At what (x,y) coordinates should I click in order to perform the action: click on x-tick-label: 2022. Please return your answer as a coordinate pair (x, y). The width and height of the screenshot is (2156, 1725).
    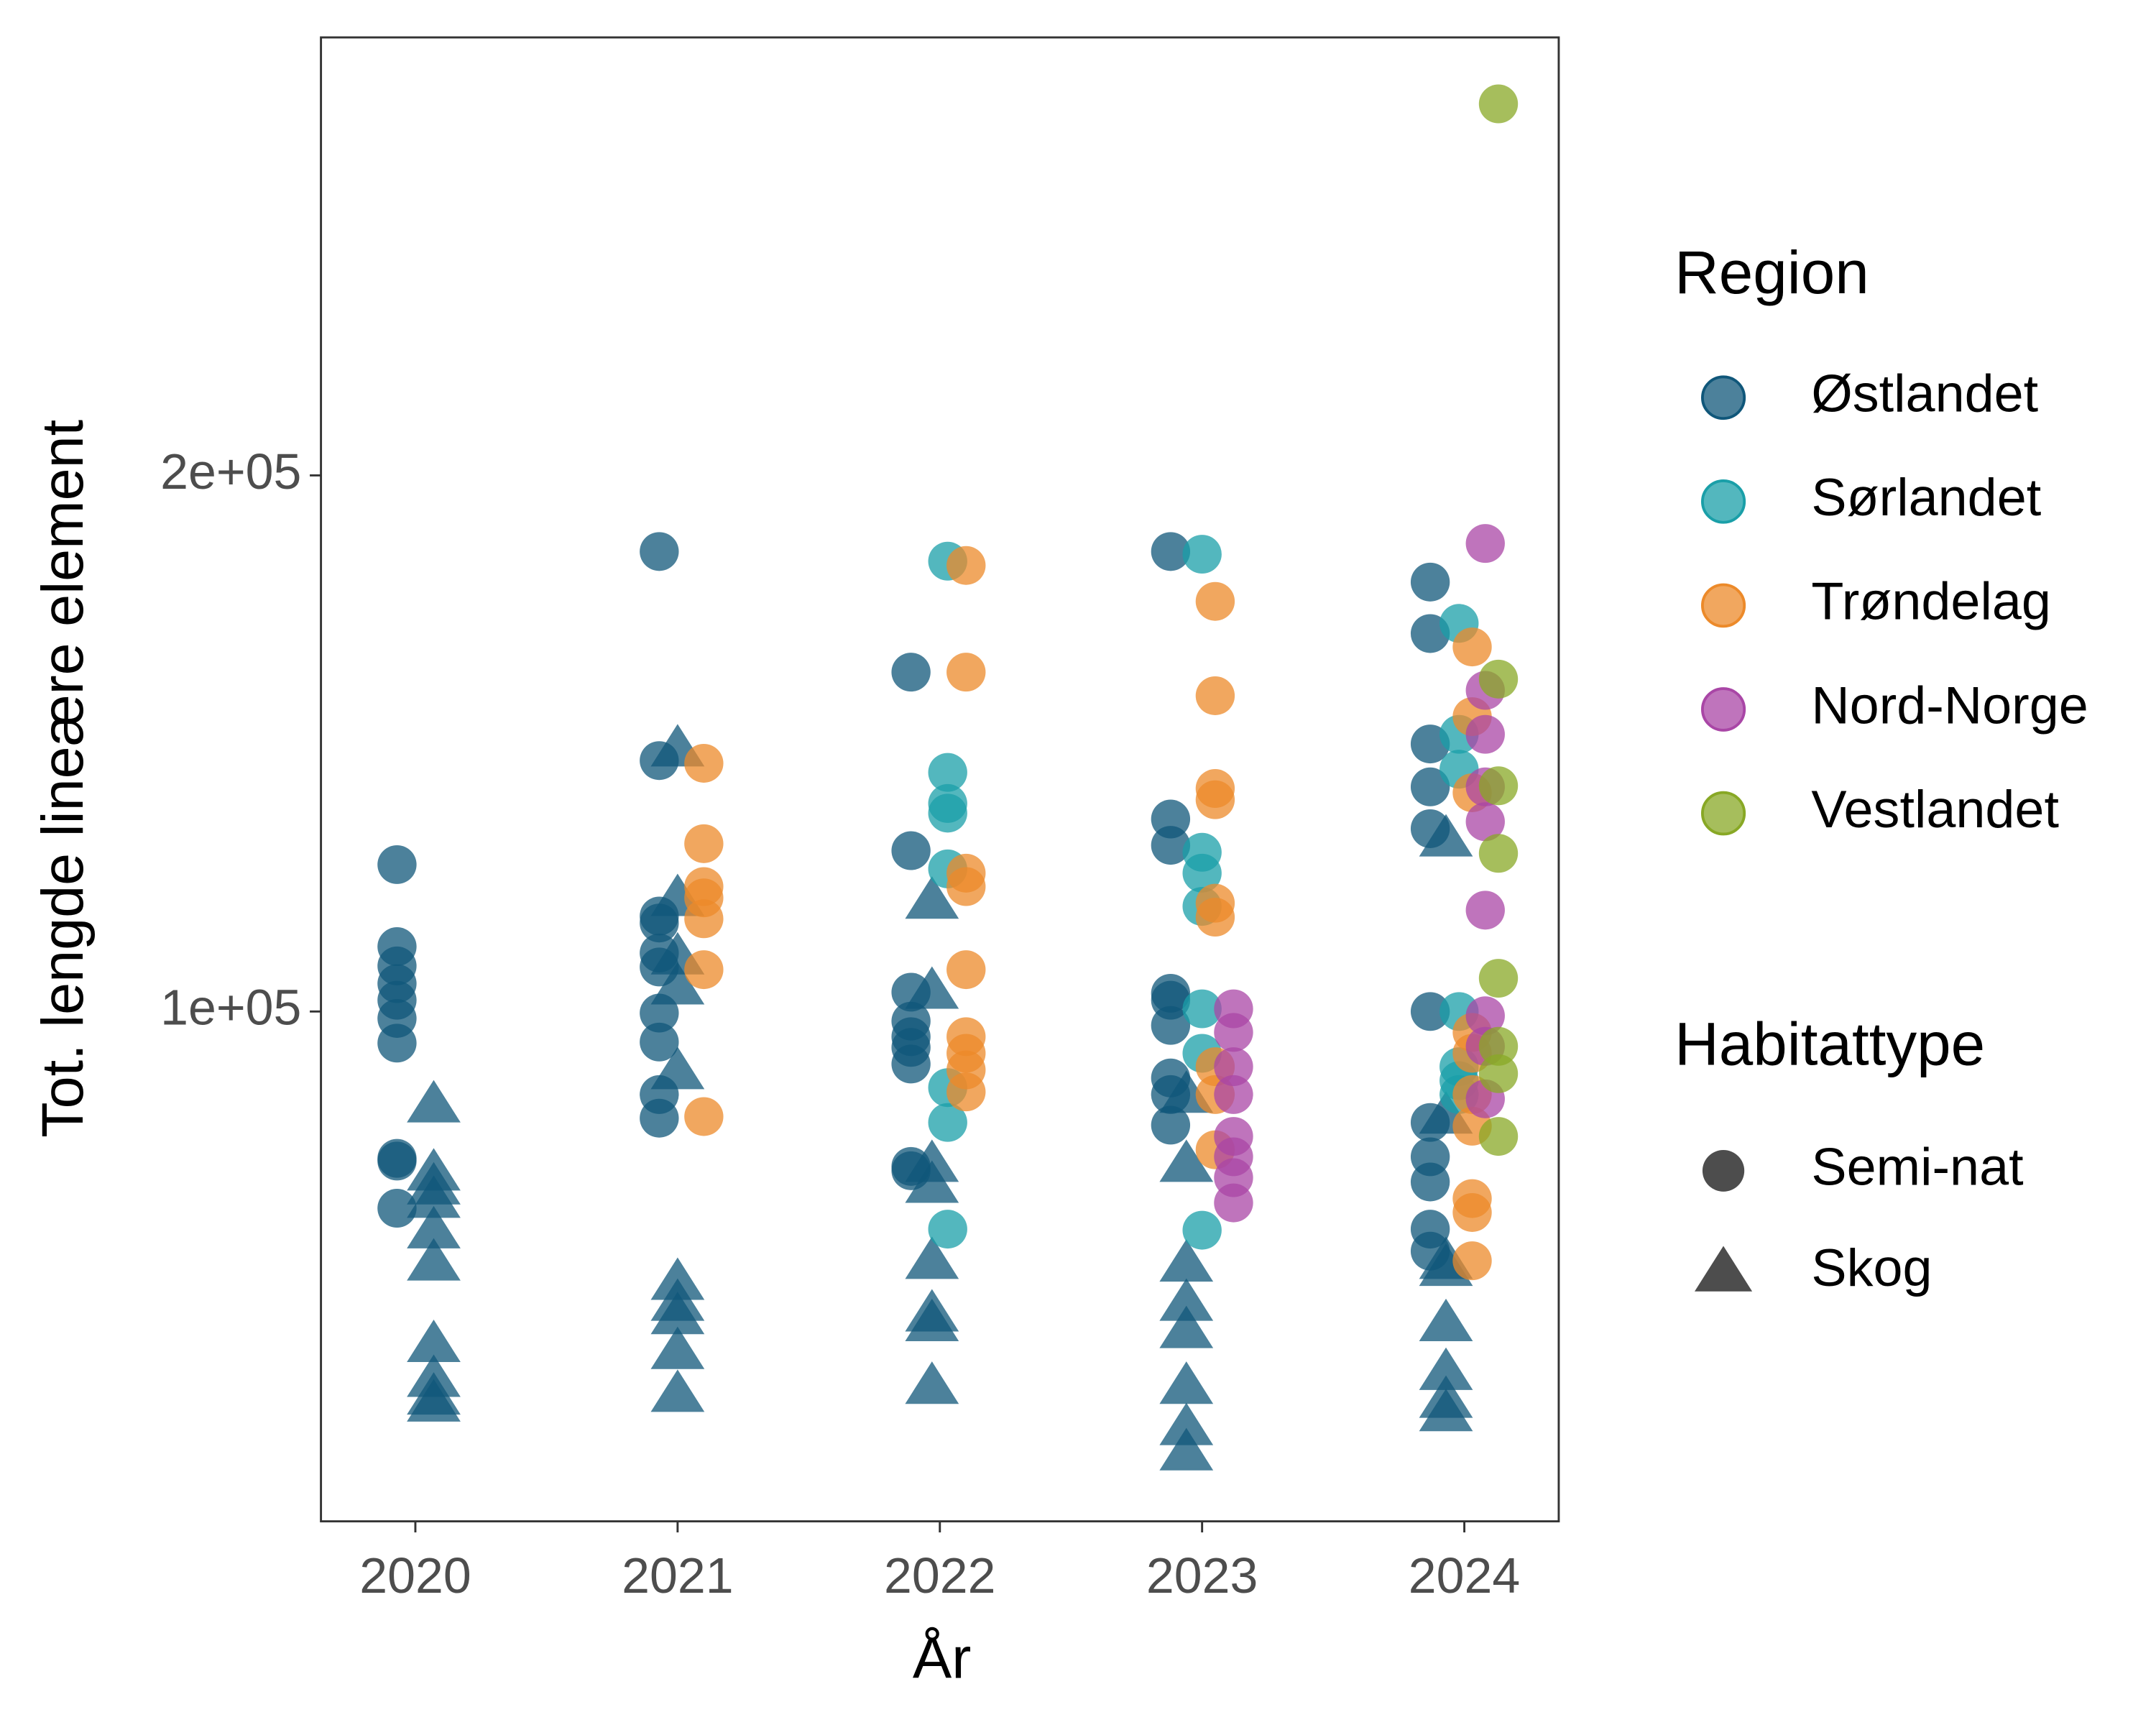
    Looking at the image, I should click on (940, 1575).